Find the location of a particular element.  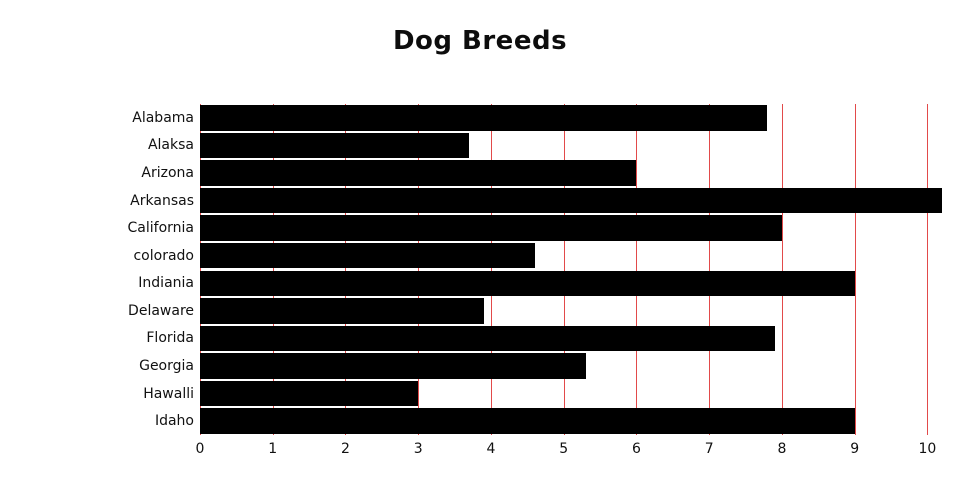

y-label-california: California is located at coordinates (160, 228).